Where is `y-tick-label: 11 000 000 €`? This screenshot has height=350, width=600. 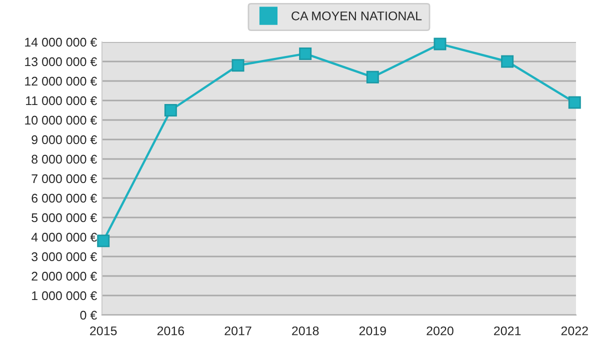
y-tick-label: 11 000 000 € is located at coordinates (61, 101).